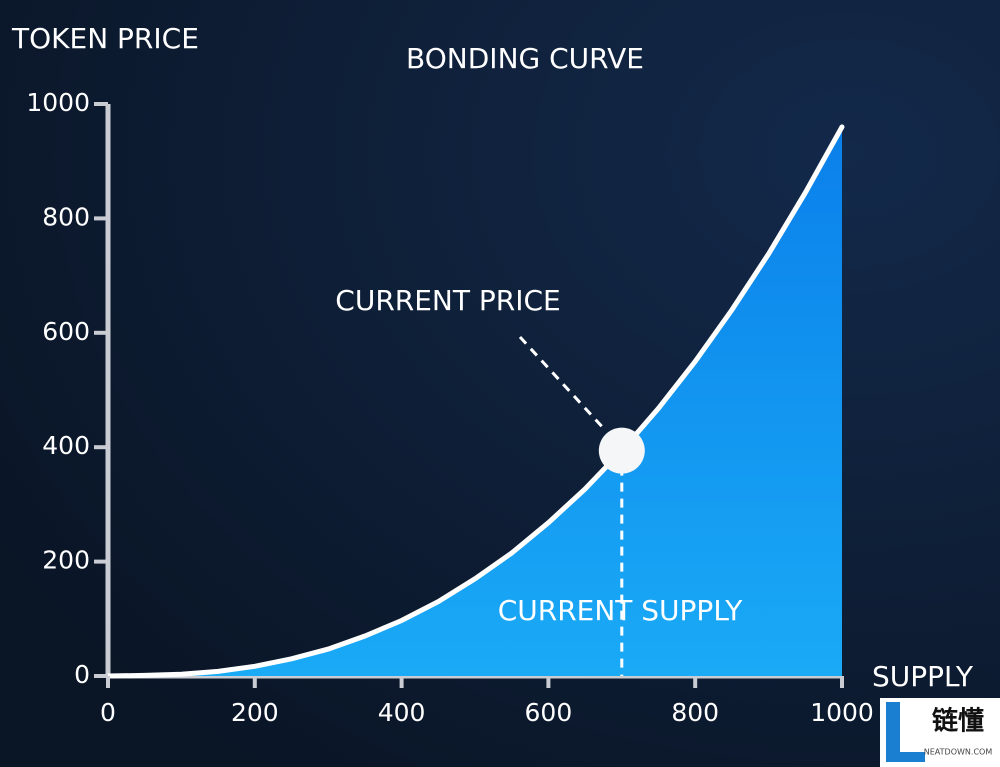  Describe the element at coordinates (958, 752) in the screenshot. I see `watermark-subtitle: NEATDOWN.COM` at that location.